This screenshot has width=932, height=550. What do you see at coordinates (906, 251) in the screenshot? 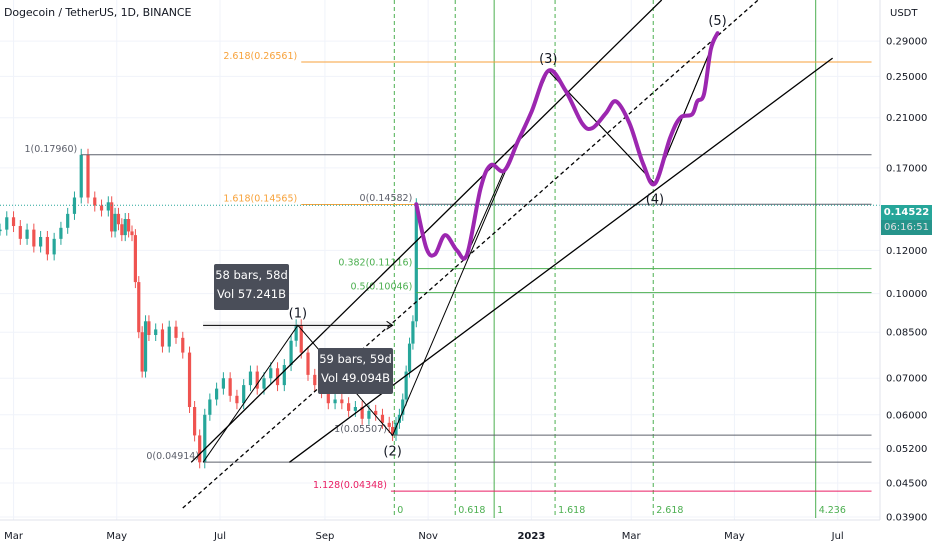
I see `price-tick-label: 0.12000` at bounding box center [906, 251].